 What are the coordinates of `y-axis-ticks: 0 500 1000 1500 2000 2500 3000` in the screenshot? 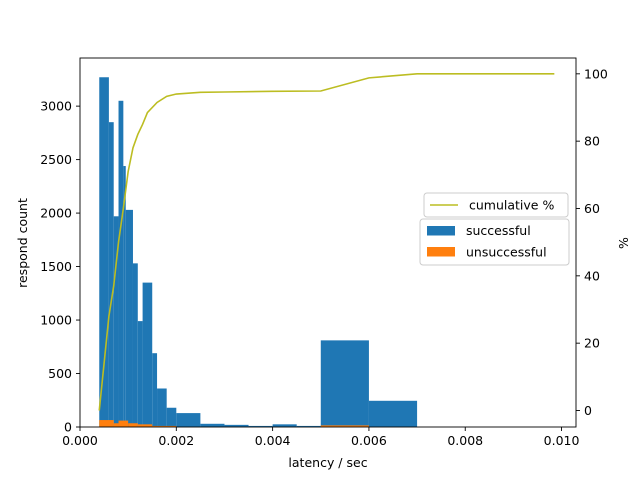 It's located at (60, 267).